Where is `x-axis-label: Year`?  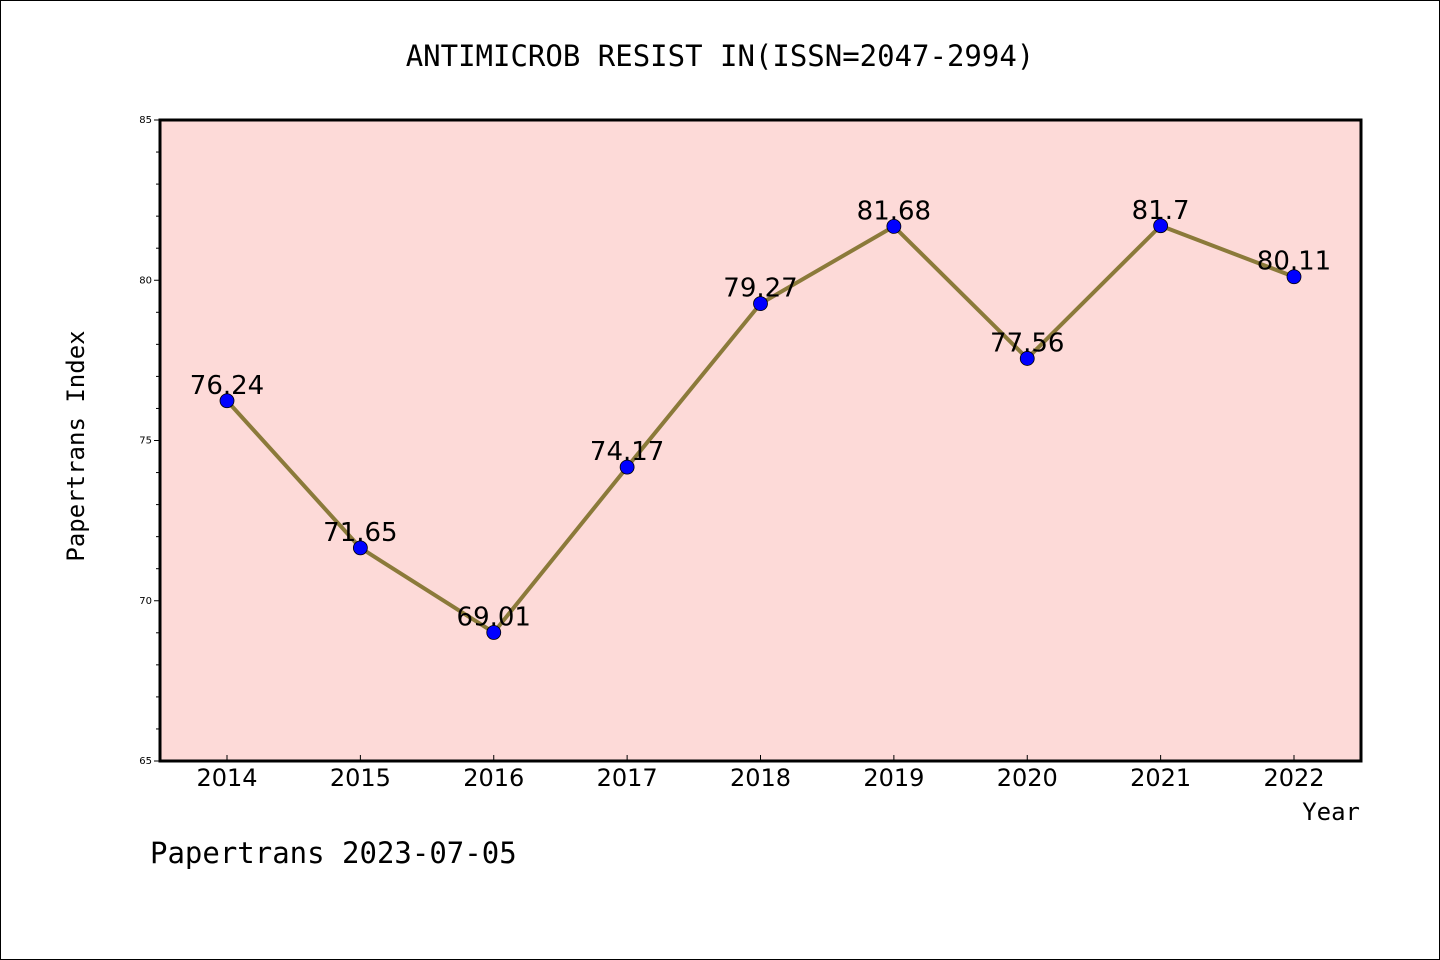 x-axis-label: Year is located at coordinates (1331, 812).